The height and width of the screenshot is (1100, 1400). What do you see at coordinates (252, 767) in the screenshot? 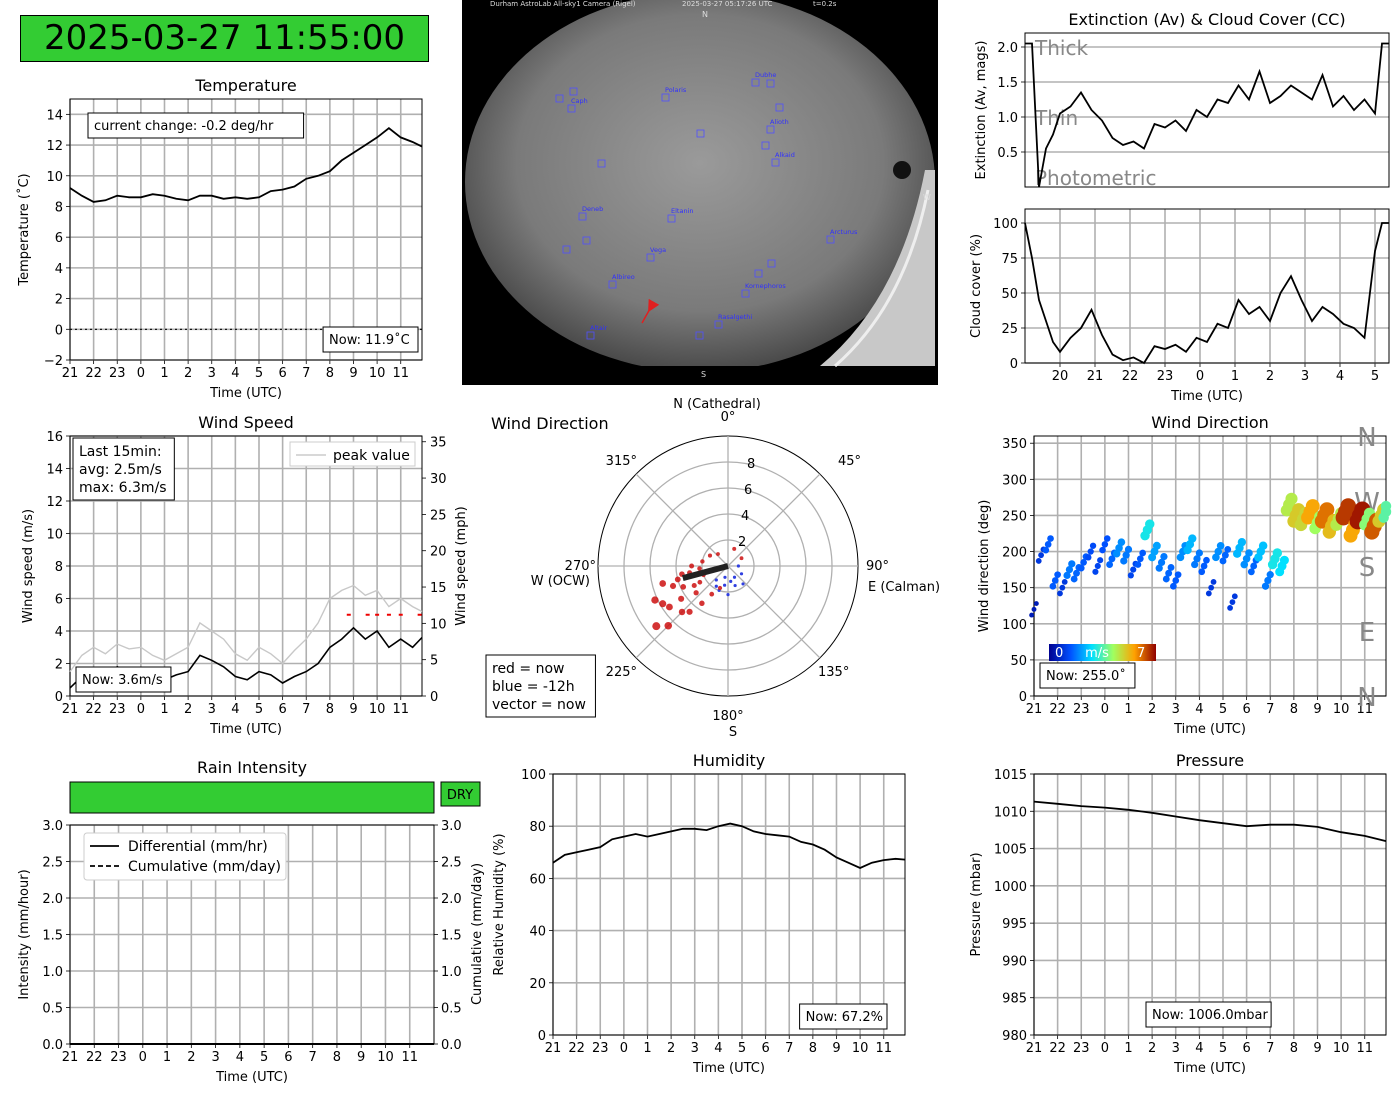
I see `chart-title: Rain Intensity` at bounding box center [252, 767].